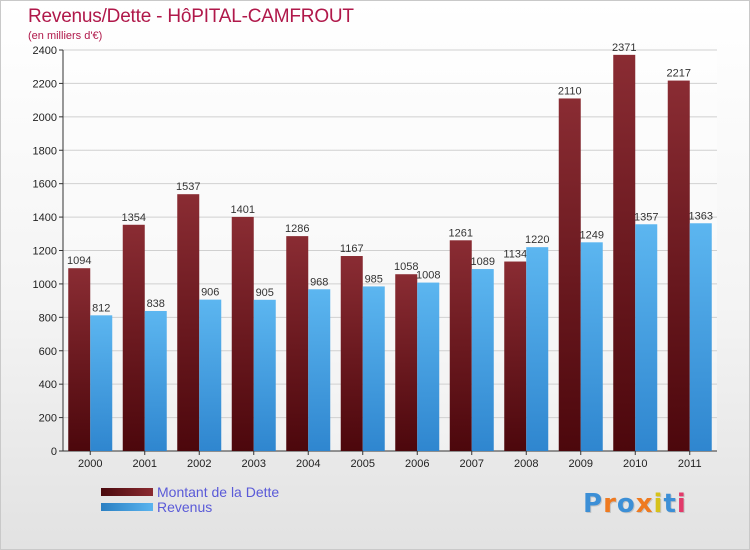 The image size is (750, 550). What do you see at coordinates (265, 293) in the screenshot?
I see `data-label-revenus: 905` at bounding box center [265, 293].